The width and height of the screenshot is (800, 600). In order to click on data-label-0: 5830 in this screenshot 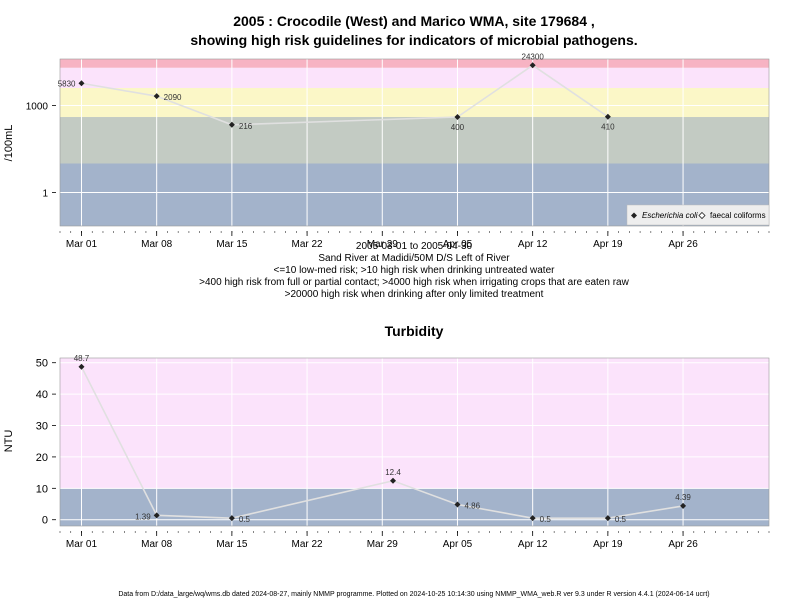, I will do `click(67, 83)`.